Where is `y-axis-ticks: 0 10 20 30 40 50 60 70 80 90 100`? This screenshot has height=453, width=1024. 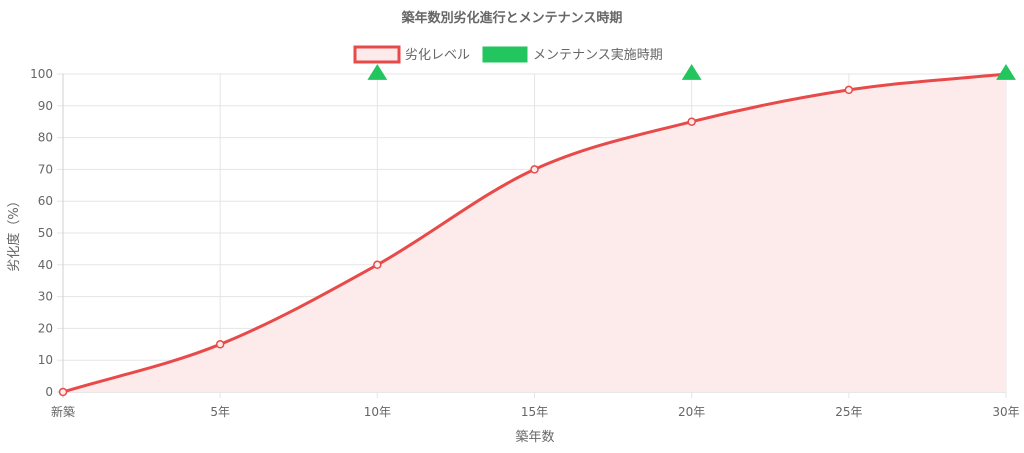
y-axis-ticks: 0 10 20 30 40 50 60 70 80 90 100 is located at coordinates (41, 233).